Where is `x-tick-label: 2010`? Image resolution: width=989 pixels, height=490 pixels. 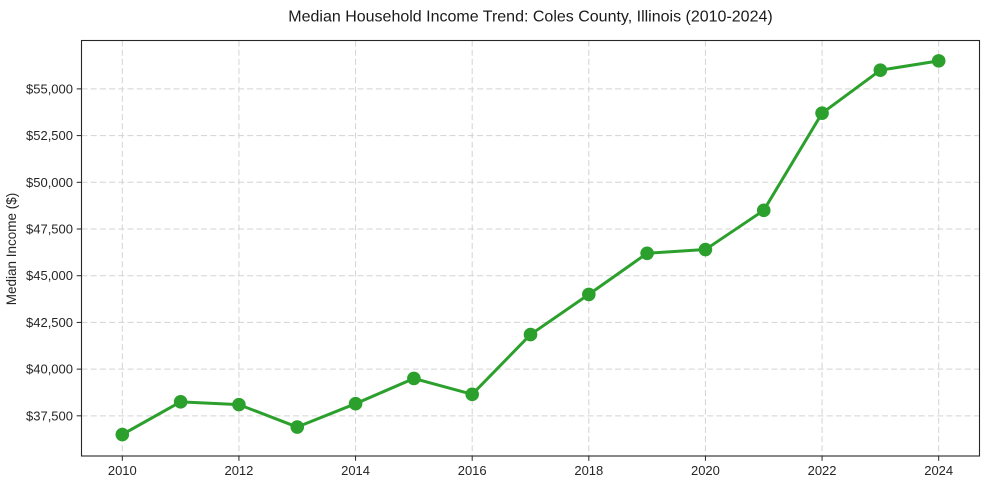
x-tick-label: 2010 is located at coordinates (122, 470).